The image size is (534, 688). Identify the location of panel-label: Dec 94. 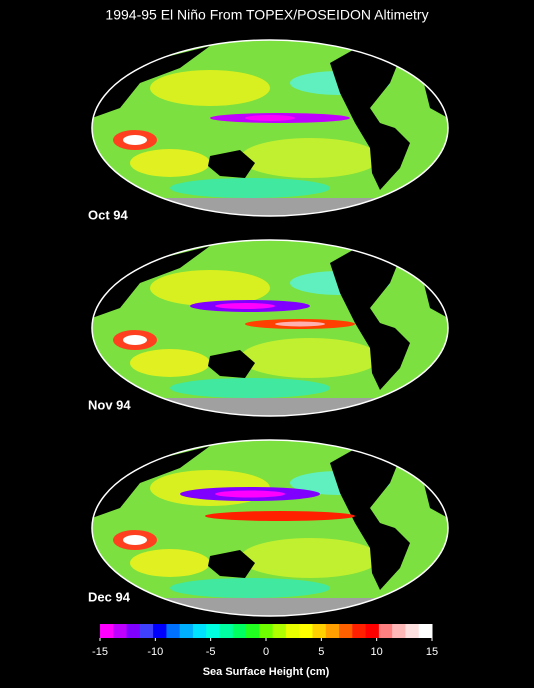
(109, 596).